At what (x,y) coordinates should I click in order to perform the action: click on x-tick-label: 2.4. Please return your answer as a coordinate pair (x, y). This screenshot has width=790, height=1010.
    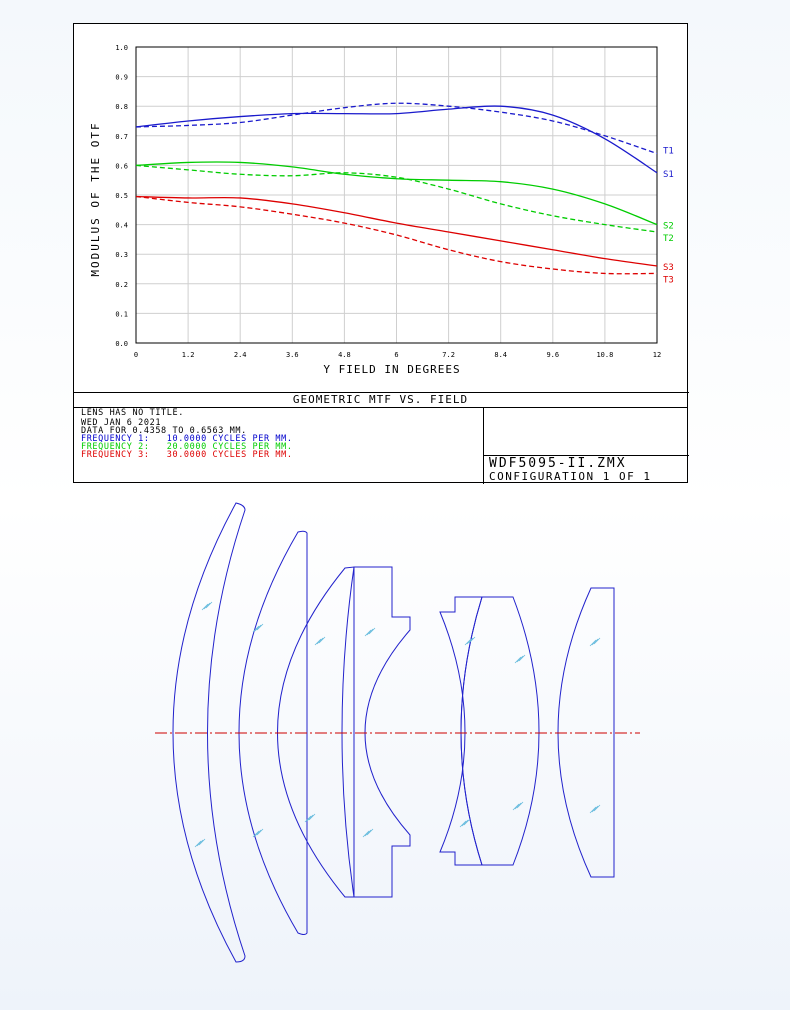
    Looking at the image, I should click on (240, 355).